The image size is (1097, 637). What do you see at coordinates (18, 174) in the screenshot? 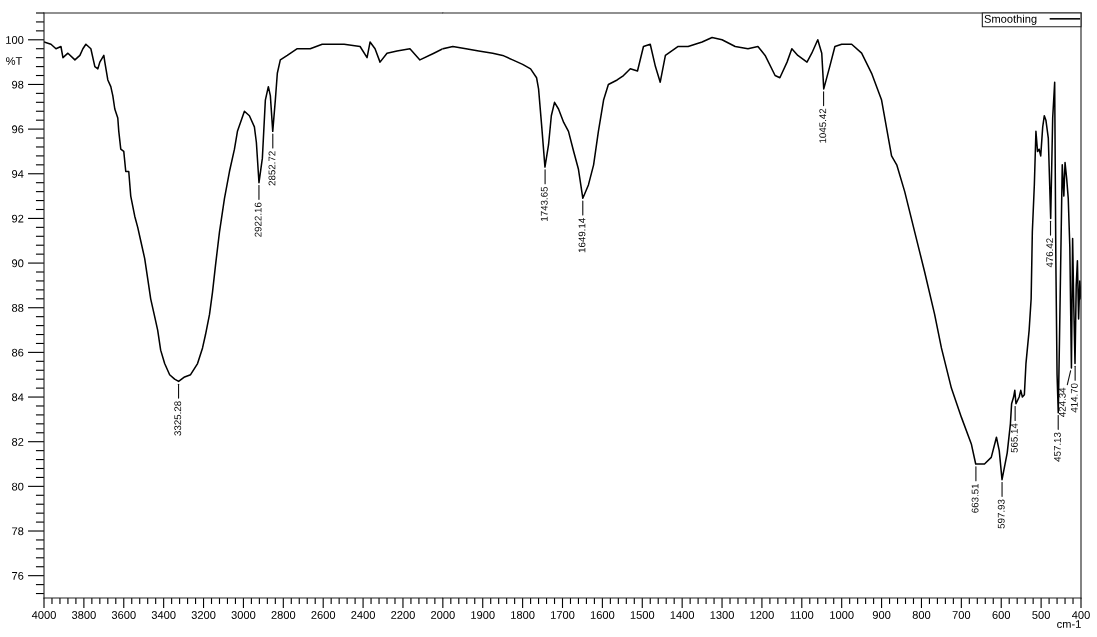
I see `y-tick-label: 94` at bounding box center [18, 174].